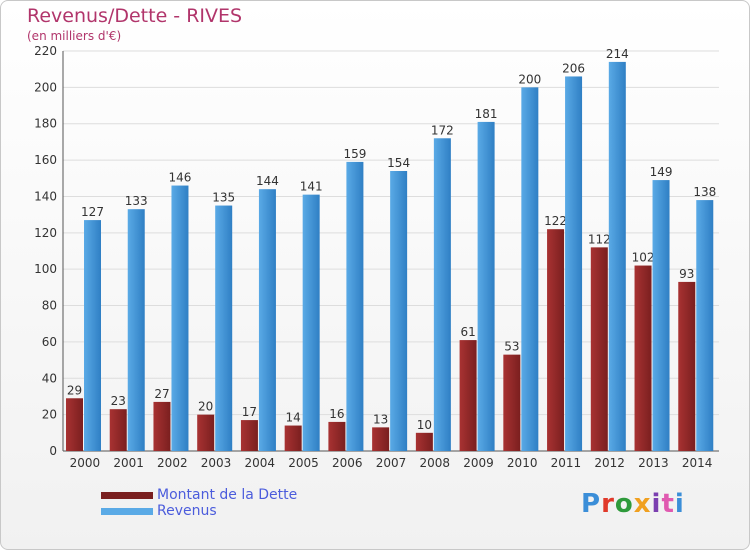 The height and width of the screenshot is (550, 750). Describe the element at coordinates (260, 463) in the screenshot. I see `x-tick-label: 2004` at that location.